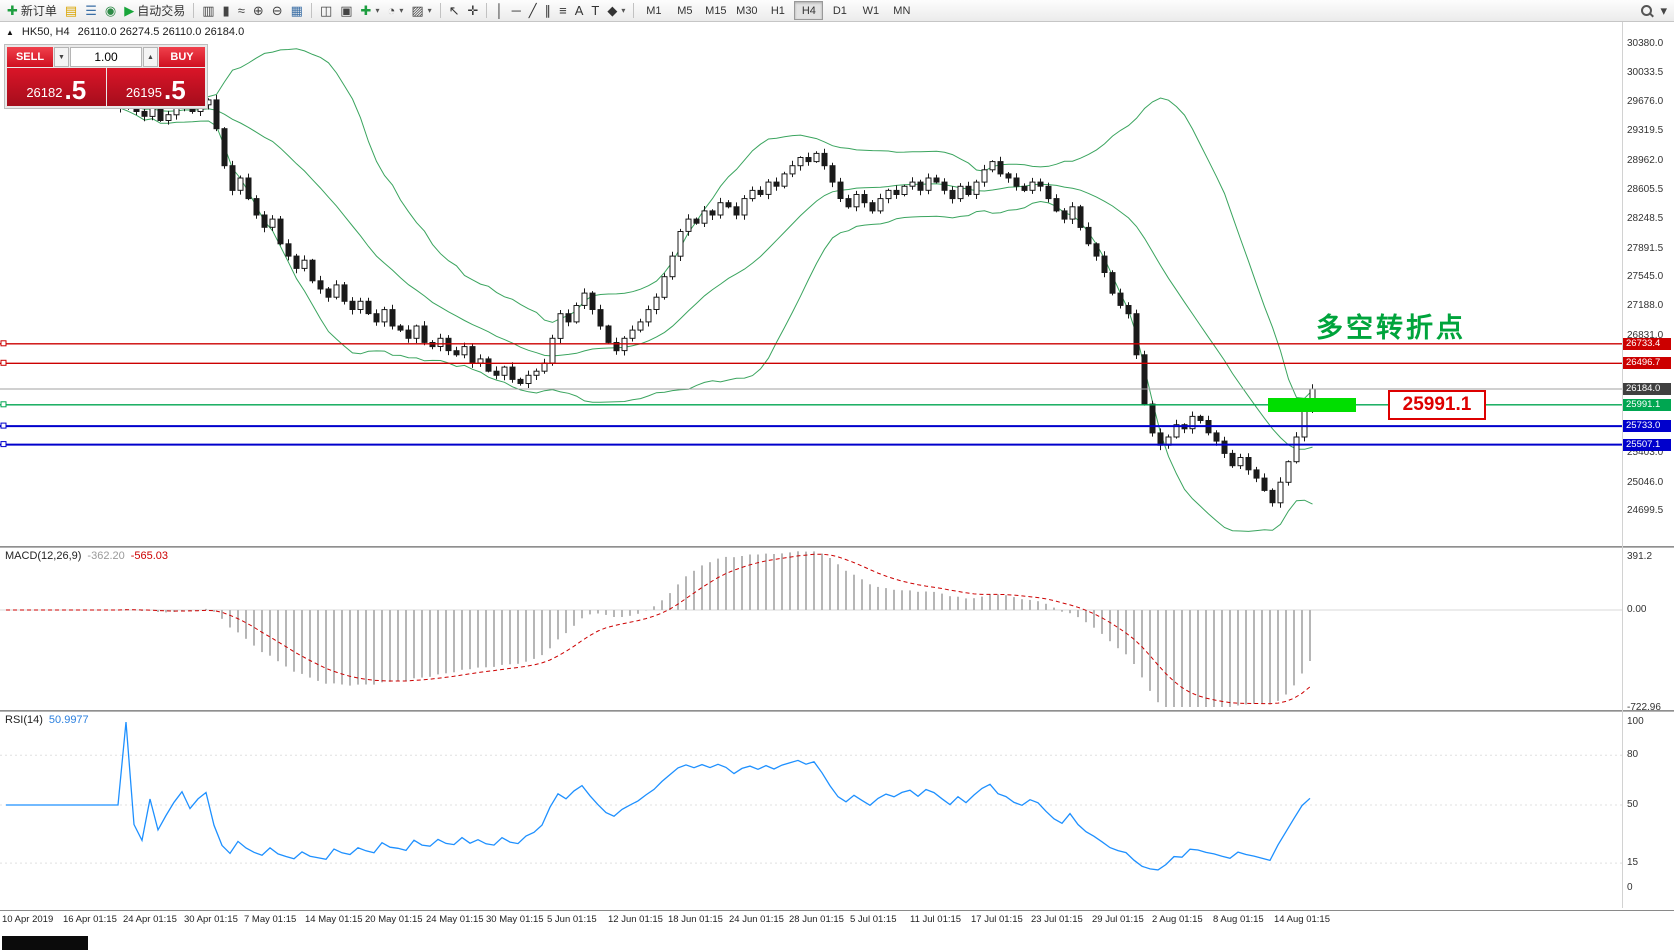 The height and width of the screenshot is (951, 1674). I want to click on buy-price: 26195 .5, so click(155, 87).